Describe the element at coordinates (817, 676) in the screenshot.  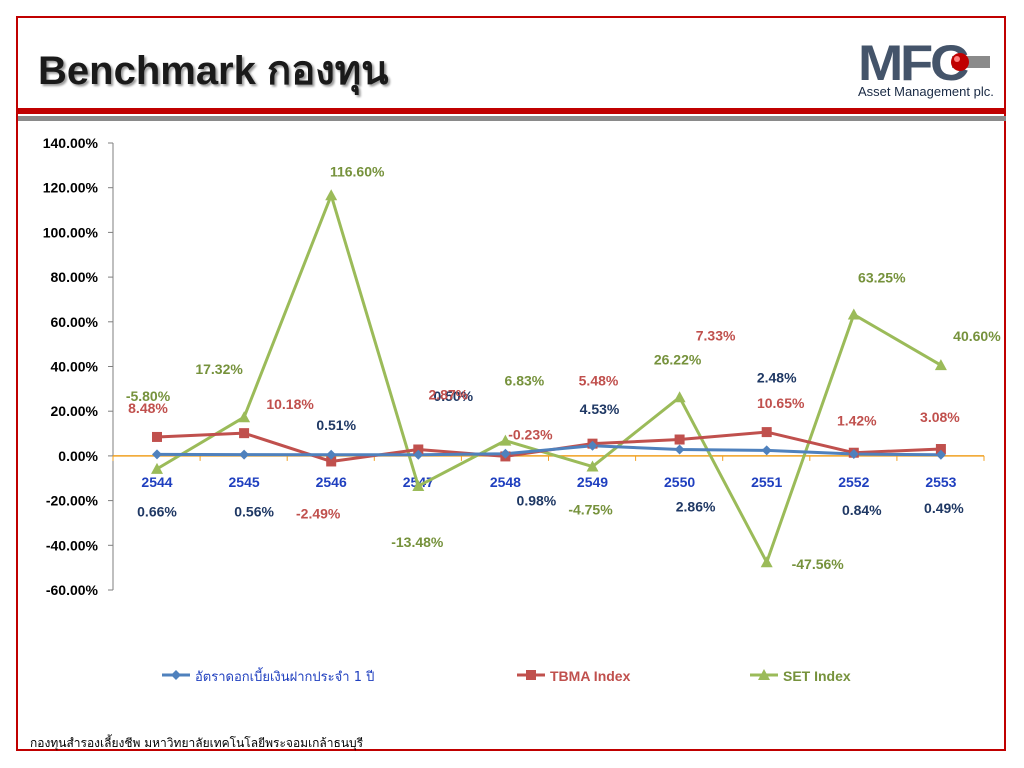
I see `legend-label: SET Index` at that location.